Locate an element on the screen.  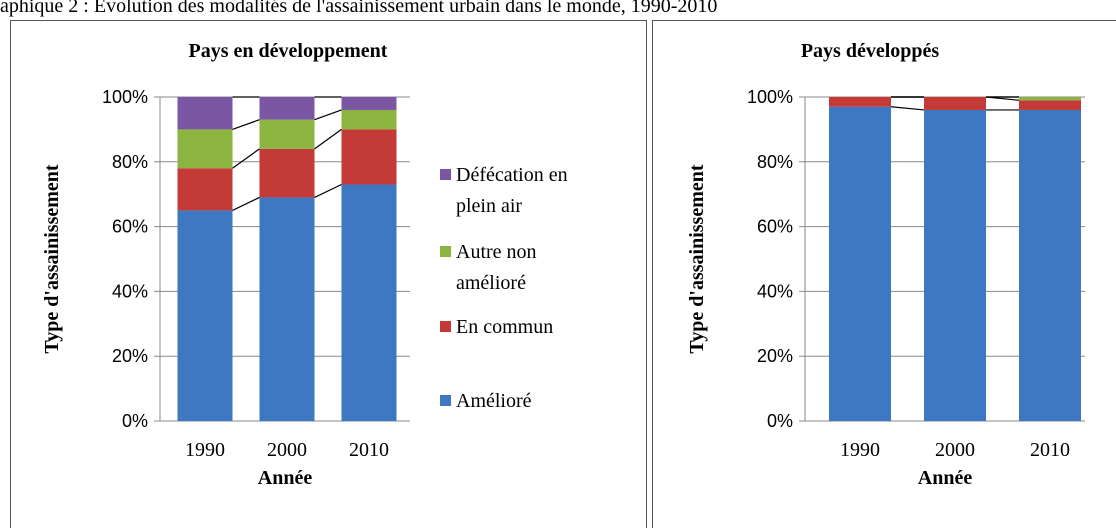
legend-label: Défécation en plein air is located at coordinates (512, 190).